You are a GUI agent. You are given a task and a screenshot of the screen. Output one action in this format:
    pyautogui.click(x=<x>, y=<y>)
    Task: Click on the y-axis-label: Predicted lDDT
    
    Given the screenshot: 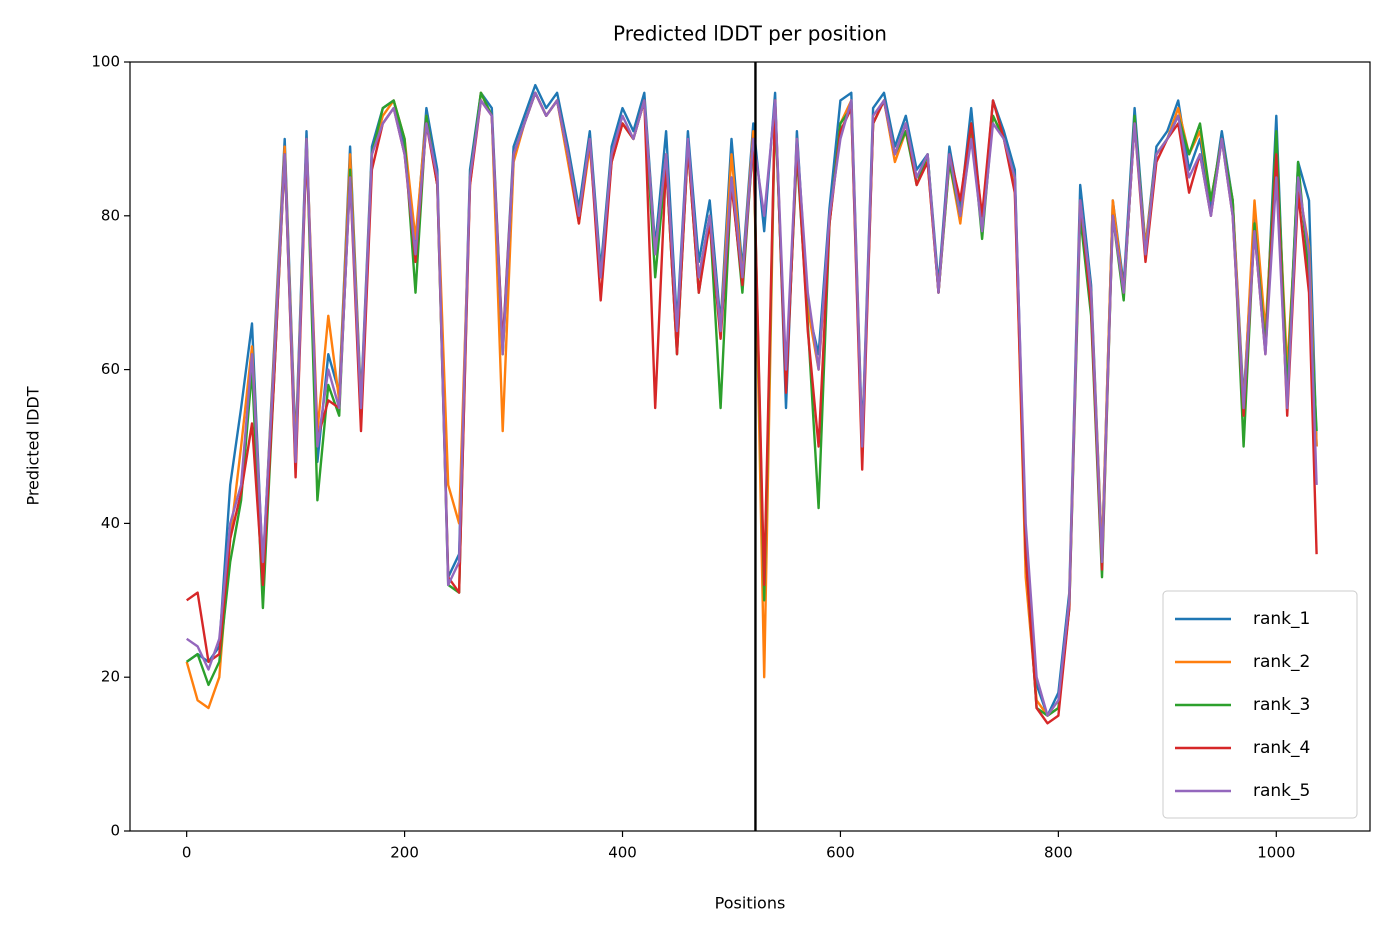 What is the action you would take?
    pyautogui.click(x=33, y=445)
    